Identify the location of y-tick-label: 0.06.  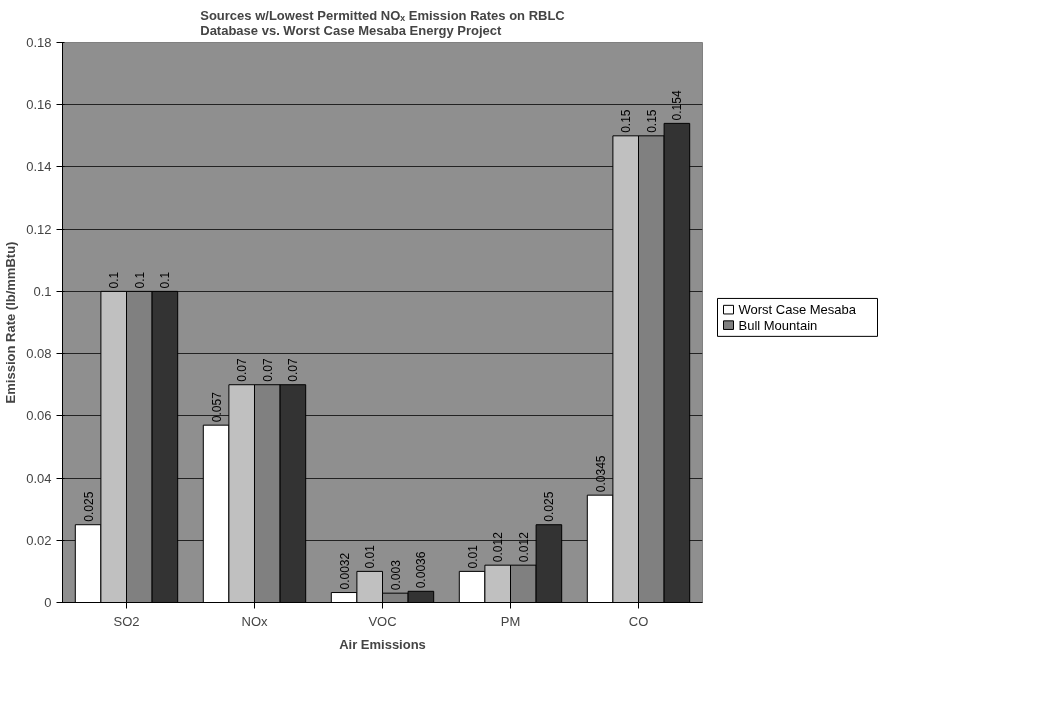
(39, 416).